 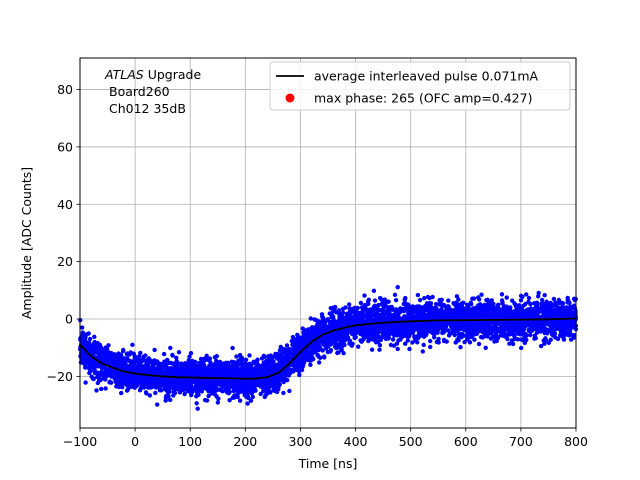 I want to click on x-ticks: −100 0 100 200 300 400 500 600 700 800, so click(x=325, y=438).